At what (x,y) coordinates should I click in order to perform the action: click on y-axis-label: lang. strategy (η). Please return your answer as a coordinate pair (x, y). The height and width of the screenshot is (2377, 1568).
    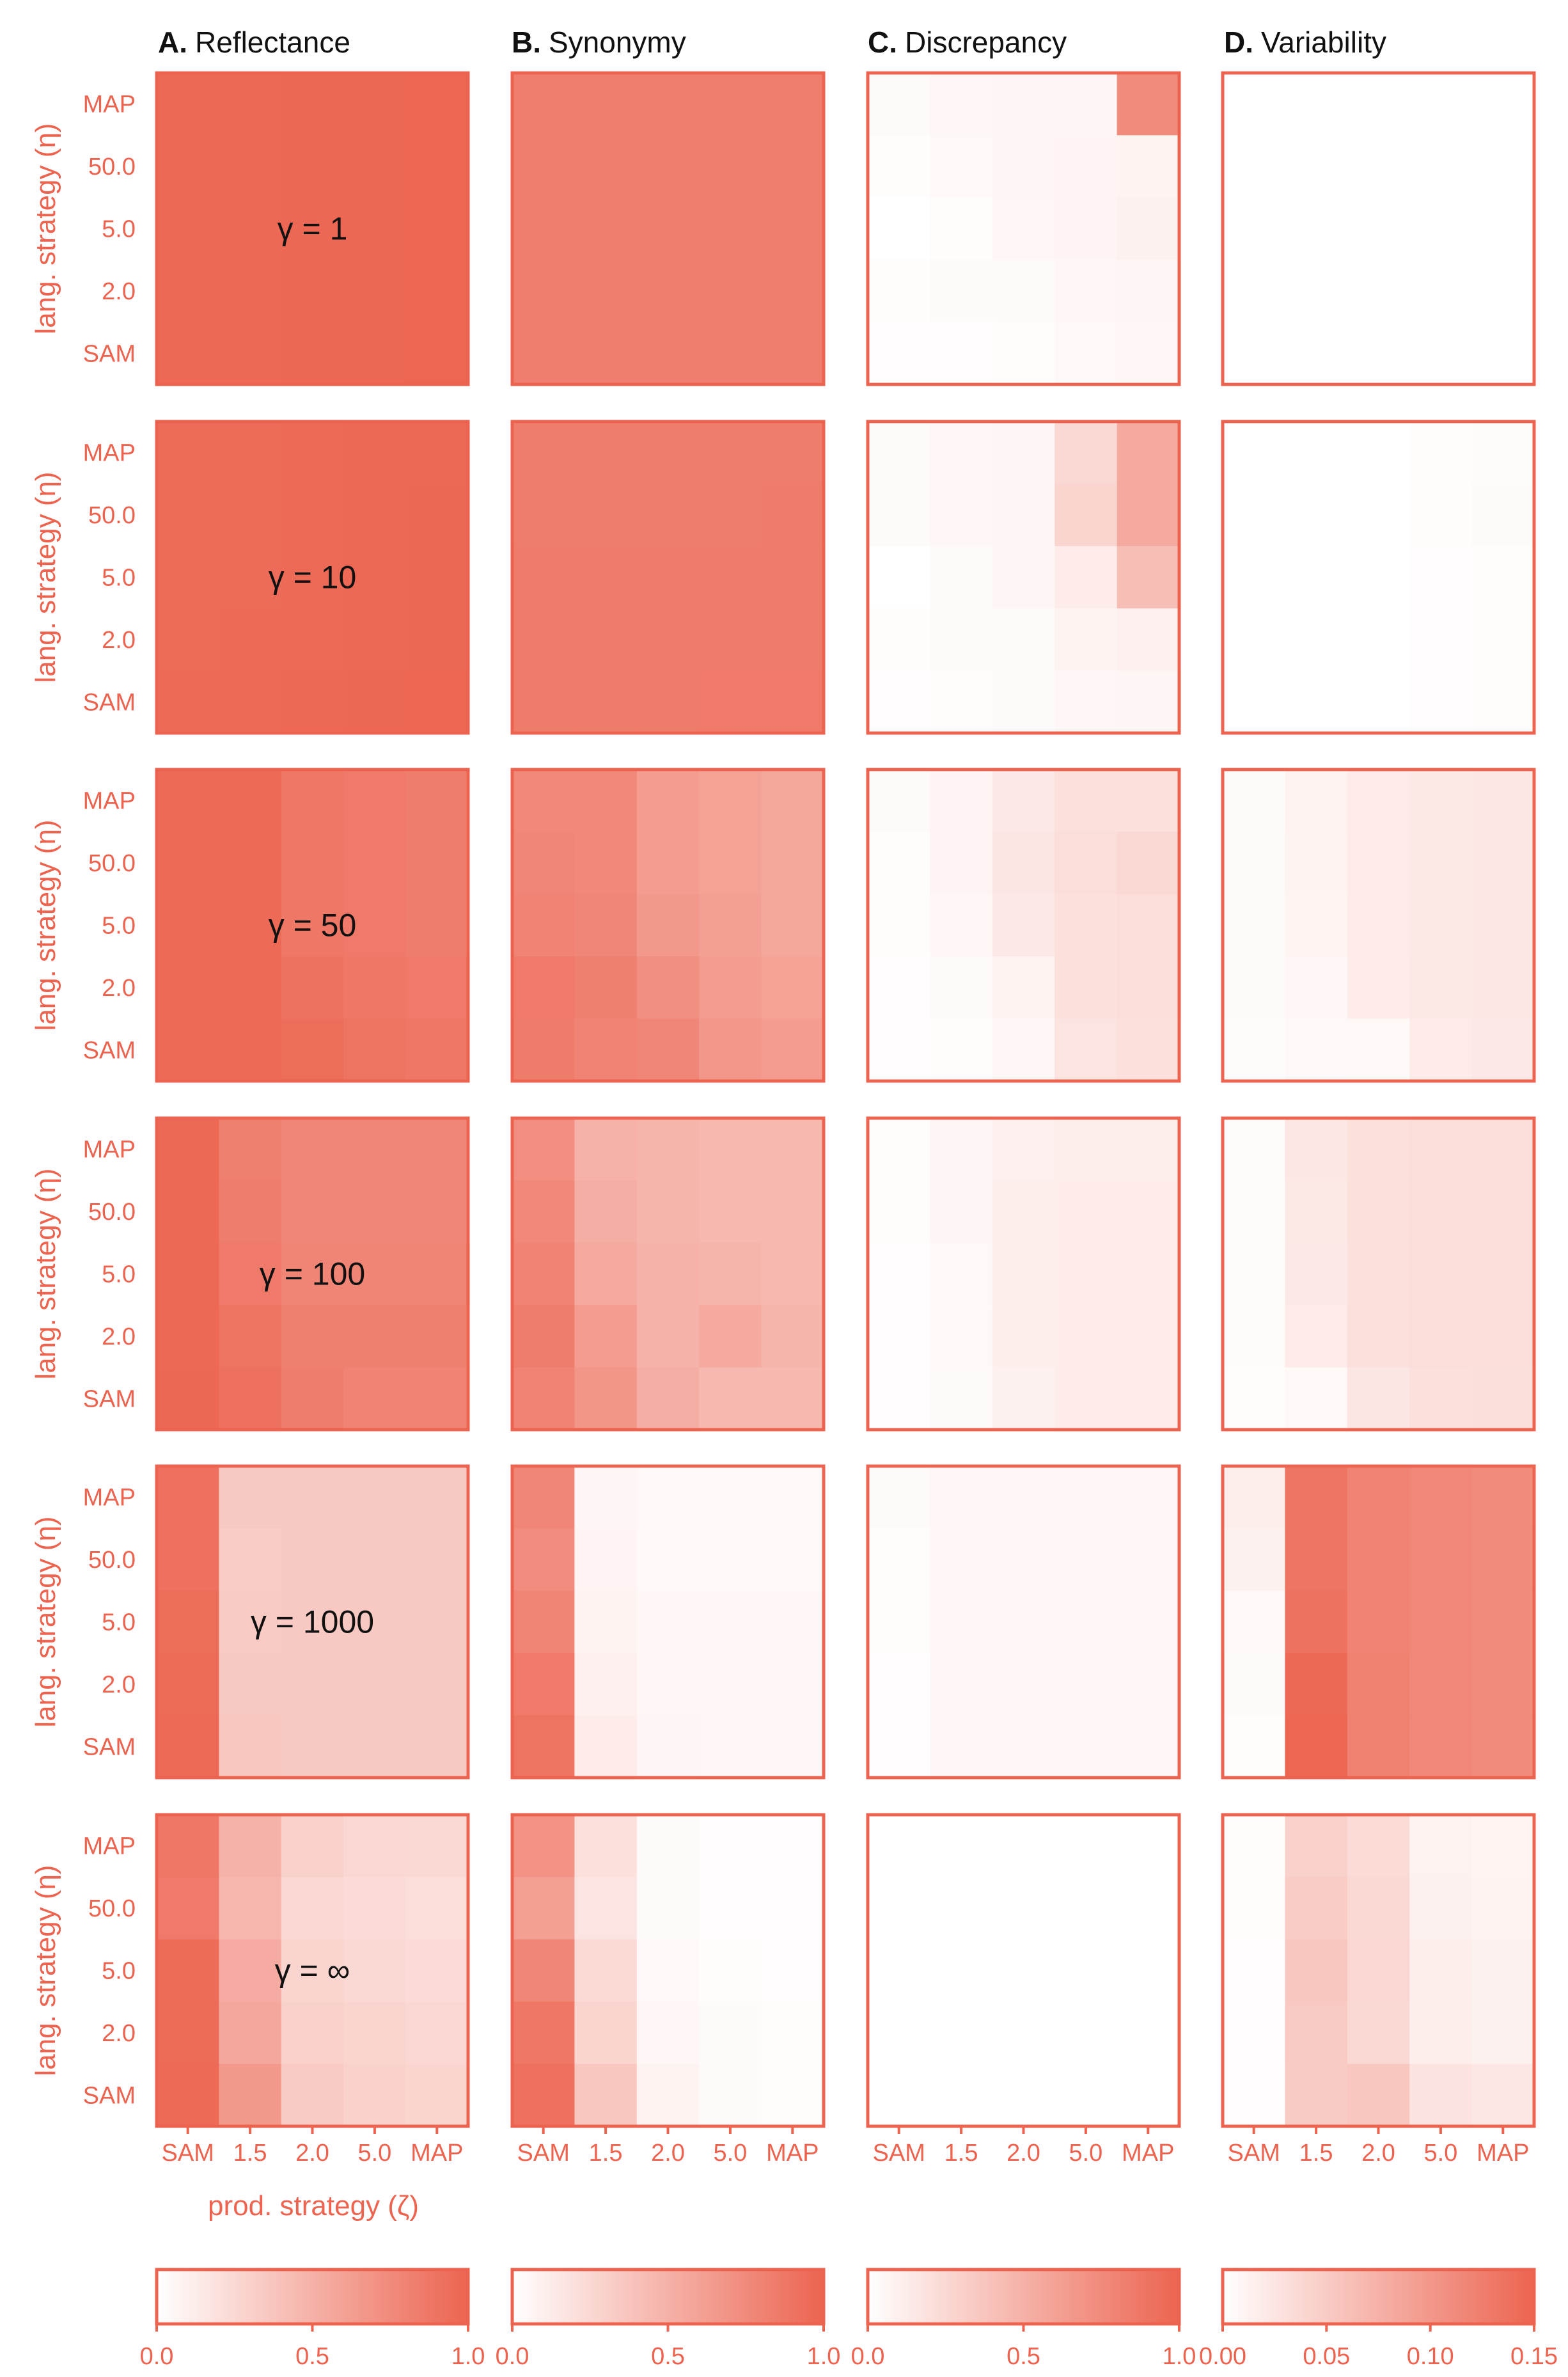
    Looking at the image, I should click on (45, 925).